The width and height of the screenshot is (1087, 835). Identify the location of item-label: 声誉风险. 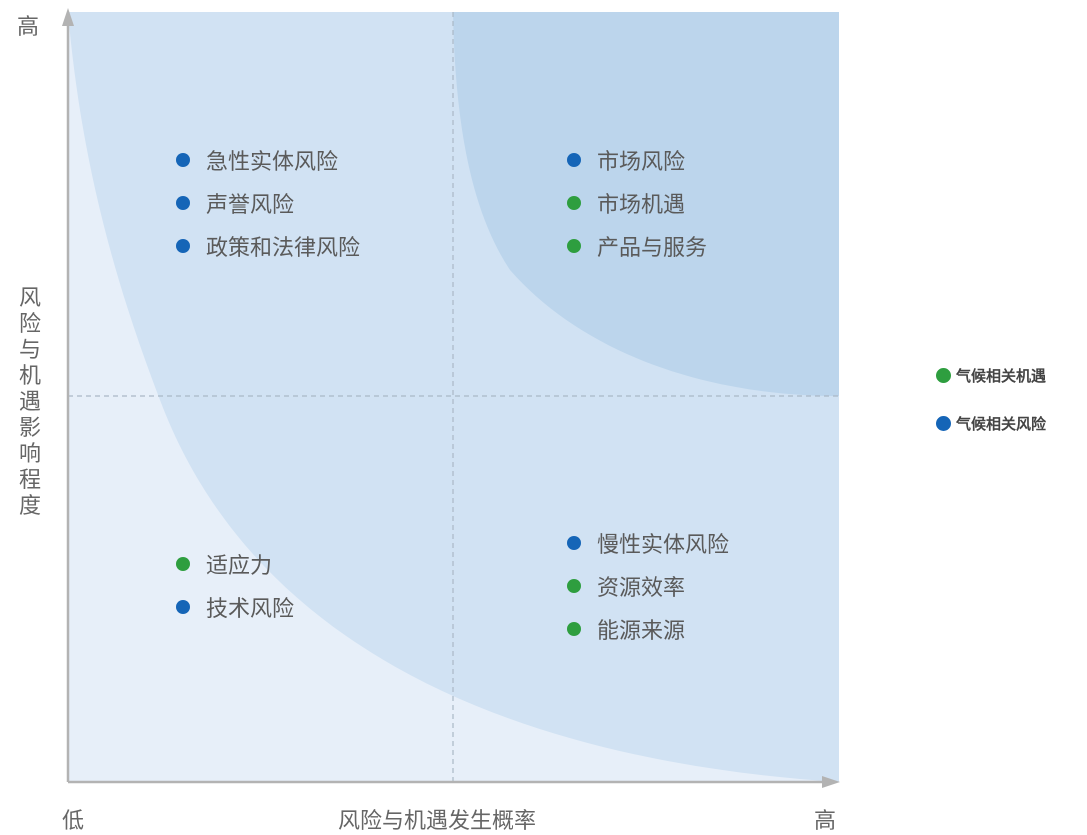
(250, 205).